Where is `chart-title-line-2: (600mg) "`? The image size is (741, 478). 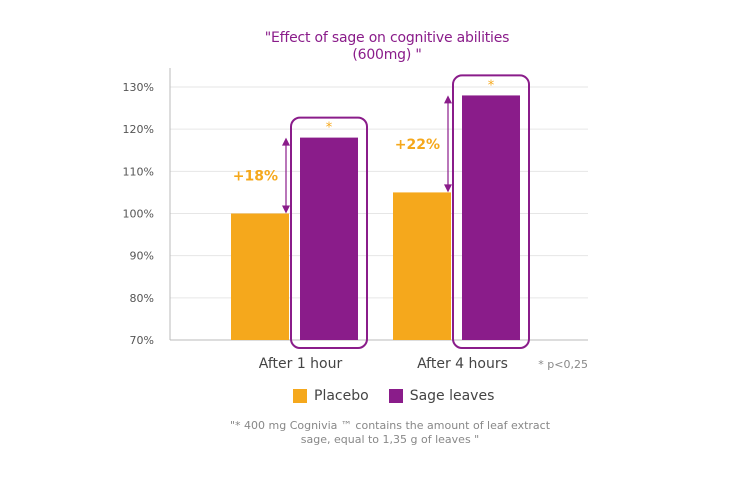
chart-title-line-2: (600mg) " is located at coordinates (387, 55).